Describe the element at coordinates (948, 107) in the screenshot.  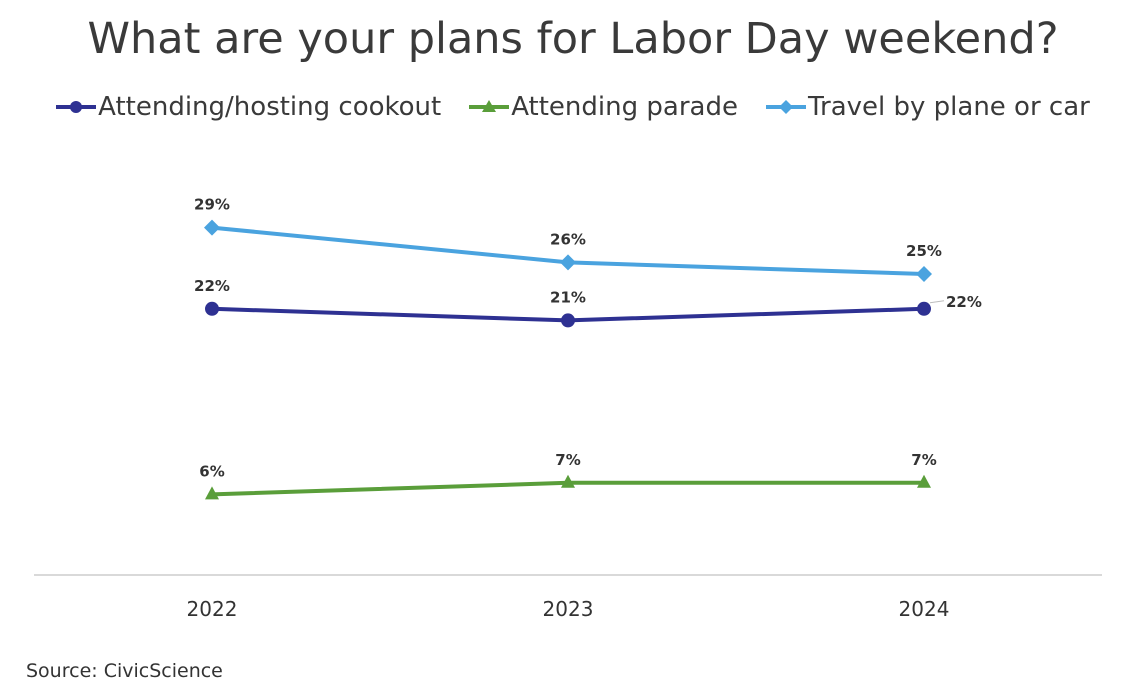
I see `legend-label-travel: Travel by plane or car` at that location.